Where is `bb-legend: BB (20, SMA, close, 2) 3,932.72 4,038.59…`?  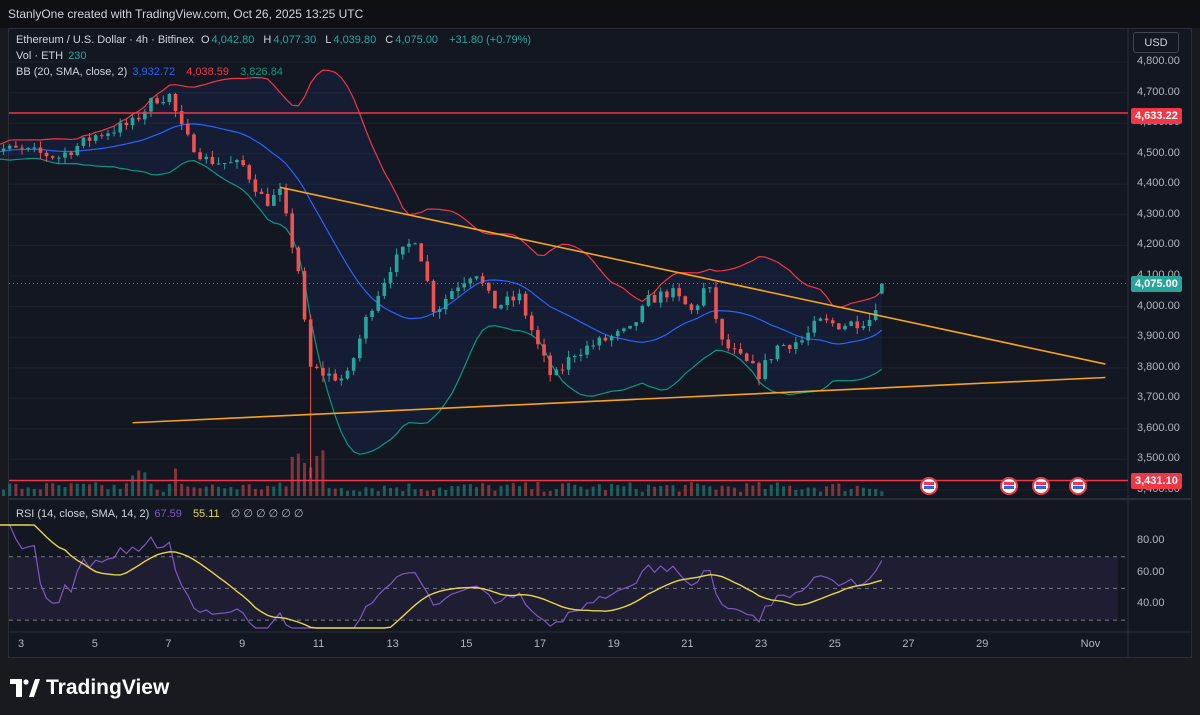 bb-legend: BB (20, SMA, close, 2) 3,932.72 4,038.59… is located at coordinates (152, 72).